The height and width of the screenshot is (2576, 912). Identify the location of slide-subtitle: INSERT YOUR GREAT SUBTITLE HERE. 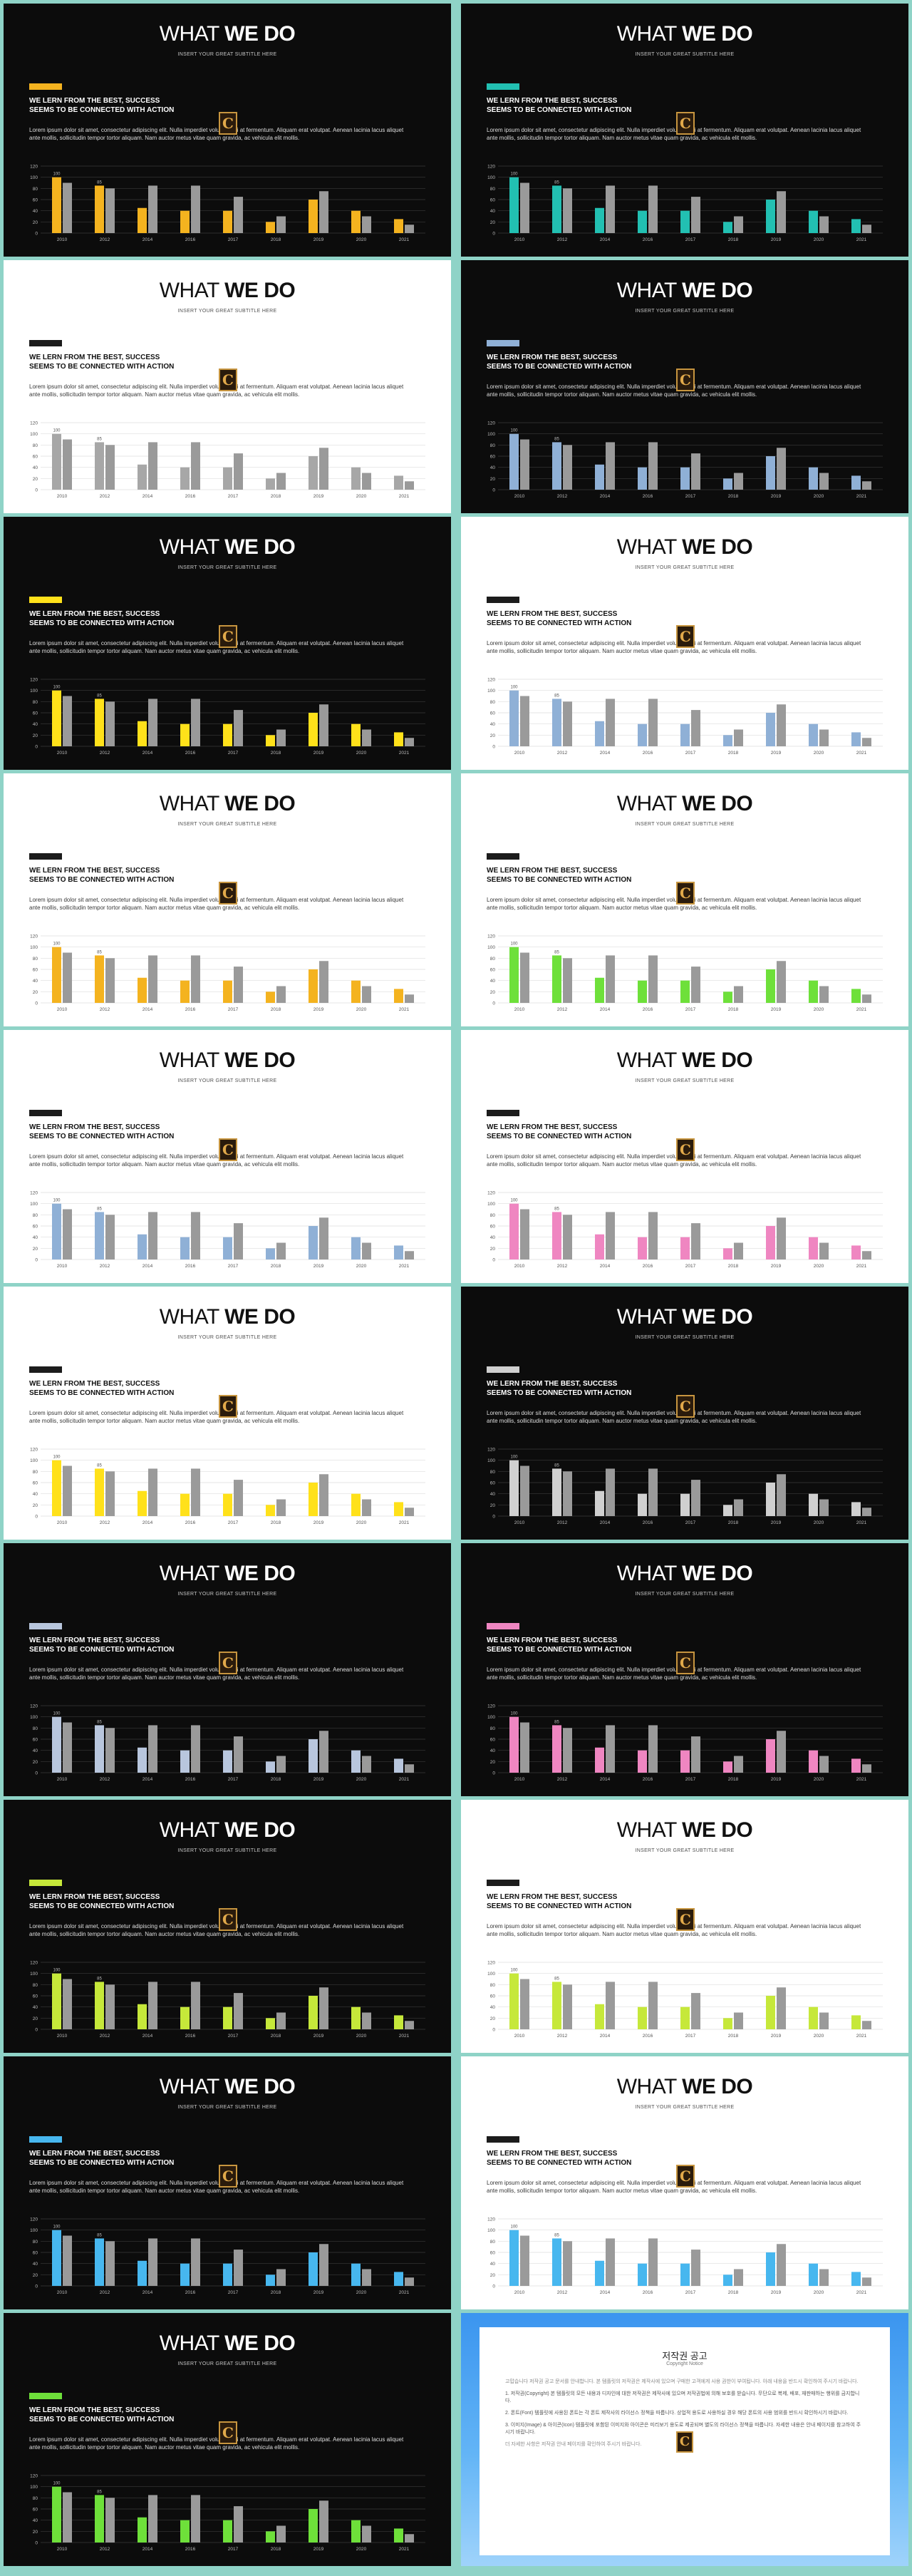
(227, 1594).